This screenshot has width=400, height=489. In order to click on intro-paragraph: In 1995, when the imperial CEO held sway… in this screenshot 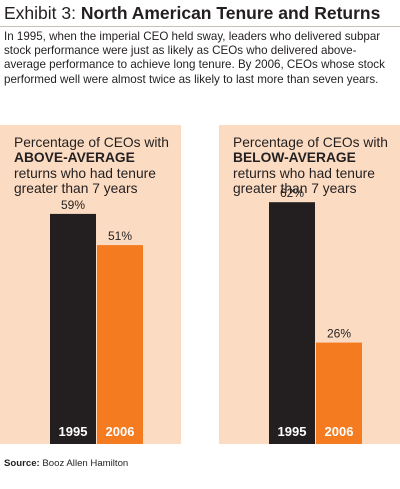, I will do `click(194, 58)`.